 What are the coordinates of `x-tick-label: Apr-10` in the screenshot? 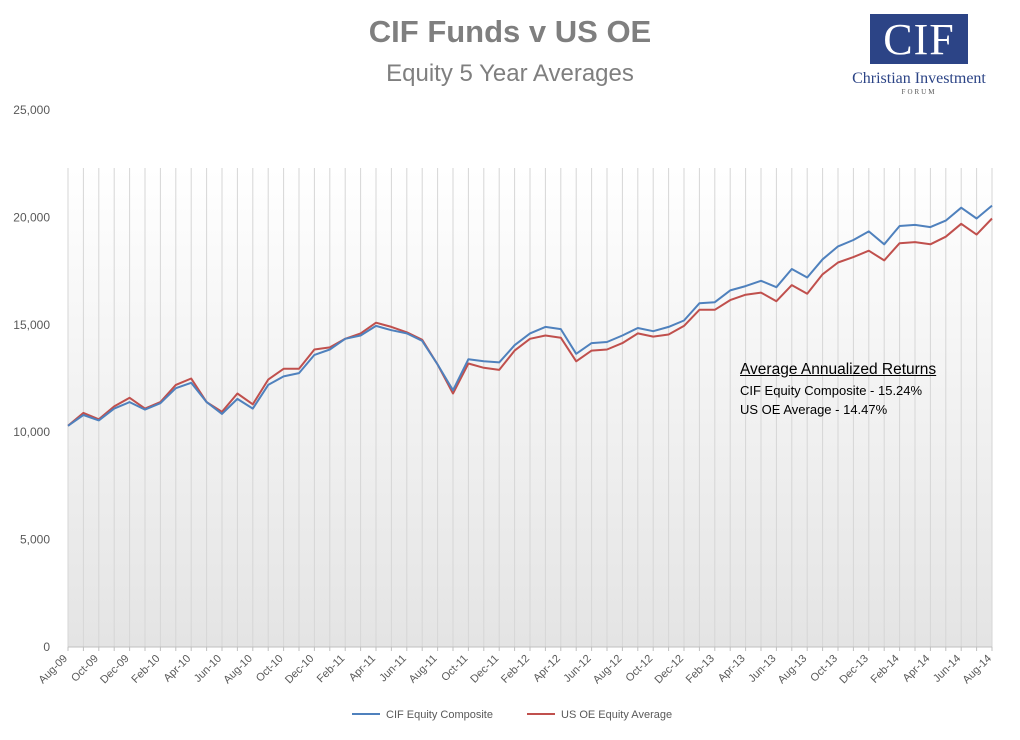 It's located at (177, 669).